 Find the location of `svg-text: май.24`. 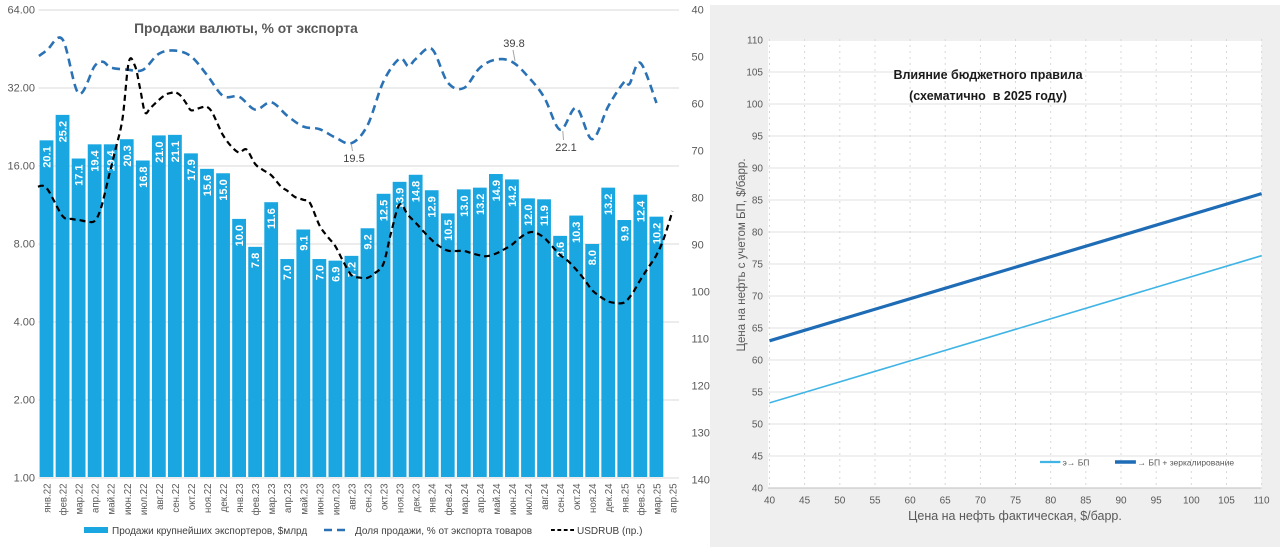

svg-text: май.24 is located at coordinates (497, 499).